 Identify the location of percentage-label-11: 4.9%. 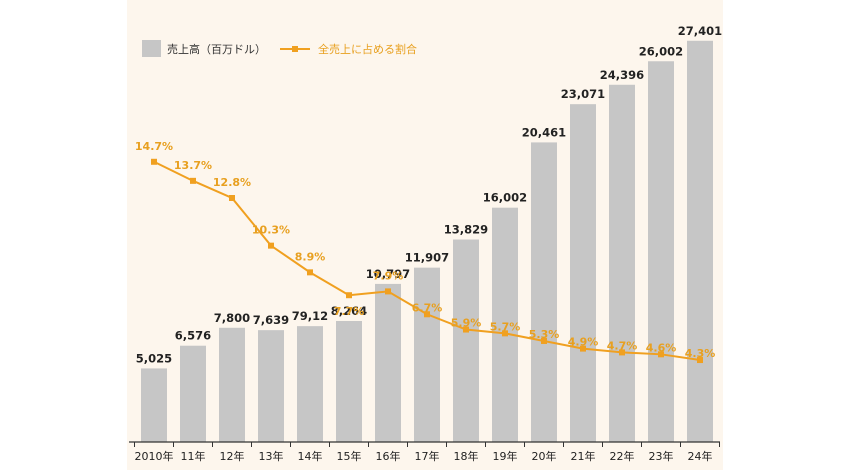
(583, 342).